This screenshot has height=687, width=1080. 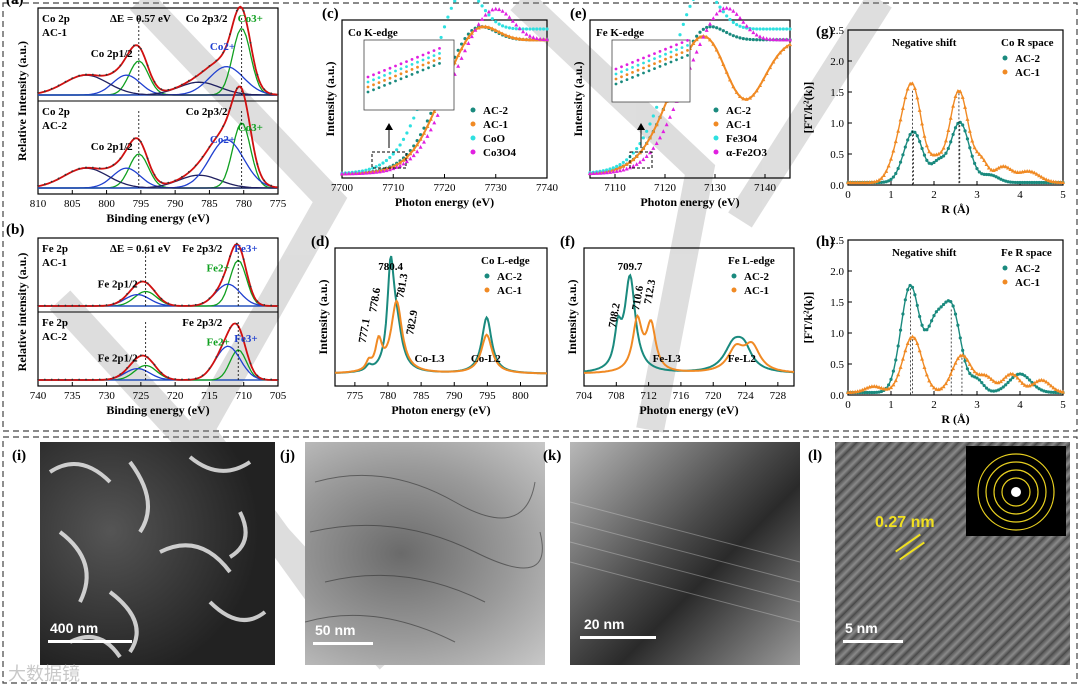 I want to click on g-a-top-c2label: Co2+, so click(x=222, y=47).